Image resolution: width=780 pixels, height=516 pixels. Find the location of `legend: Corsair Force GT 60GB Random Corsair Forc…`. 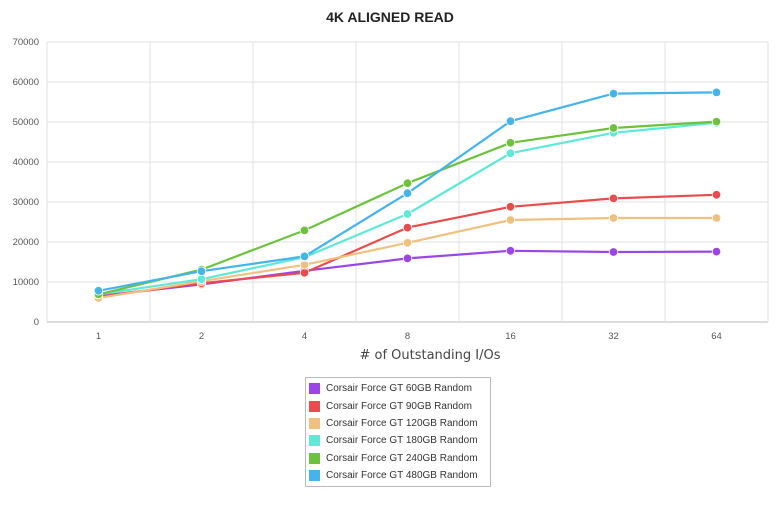

legend: Corsair Force GT 60GB Random Corsair Forc… is located at coordinates (398, 432).